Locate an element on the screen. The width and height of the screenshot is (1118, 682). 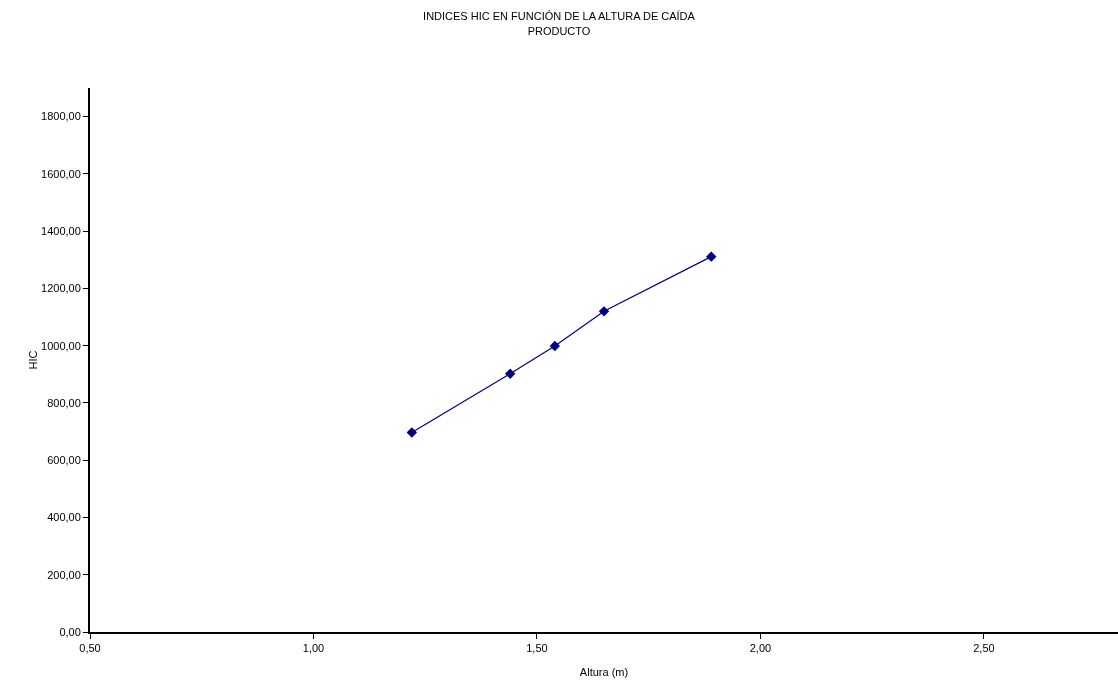
y-tick-label: 400,00 is located at coordinates (64, 517).